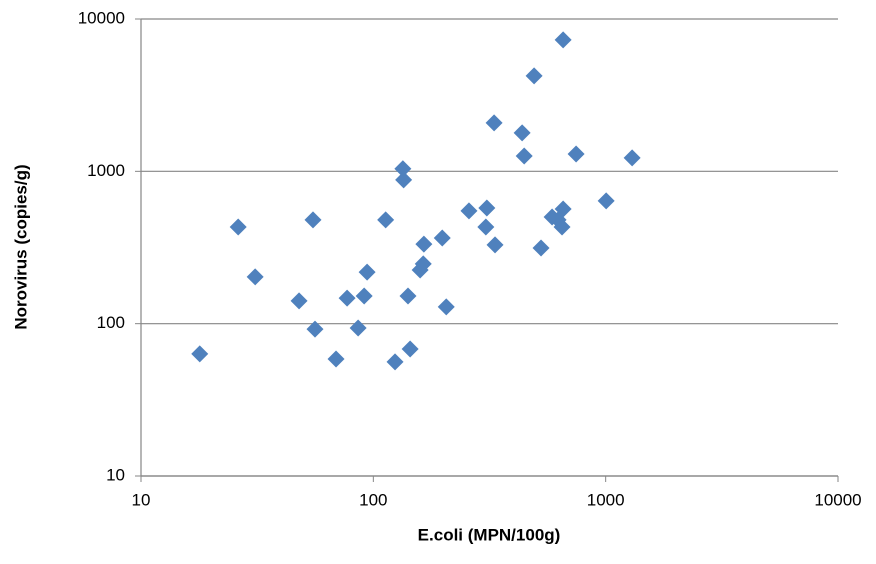 Image resolution: width=876 pixels, height=564 pixels. I want to click on y-axis-title: Norovirus (copies/g), so click(20, 246).